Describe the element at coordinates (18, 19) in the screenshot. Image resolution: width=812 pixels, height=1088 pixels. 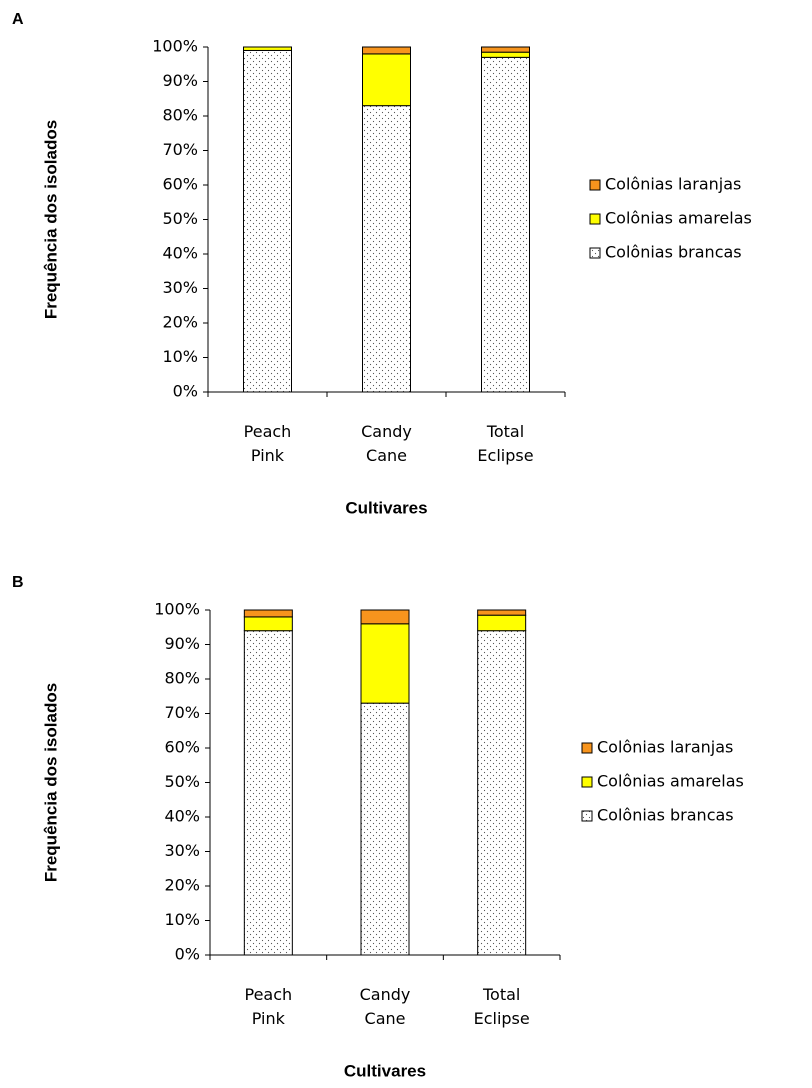
I see `panel-label: A` at that location.